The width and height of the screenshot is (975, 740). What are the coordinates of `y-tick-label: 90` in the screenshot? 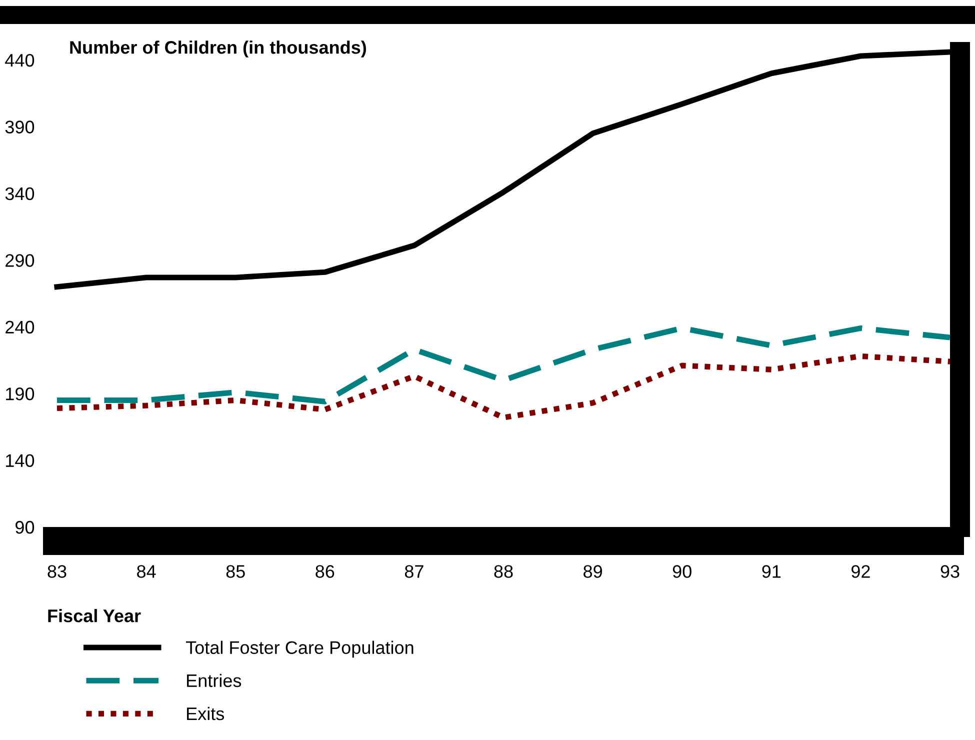 It's located at (25, 527).